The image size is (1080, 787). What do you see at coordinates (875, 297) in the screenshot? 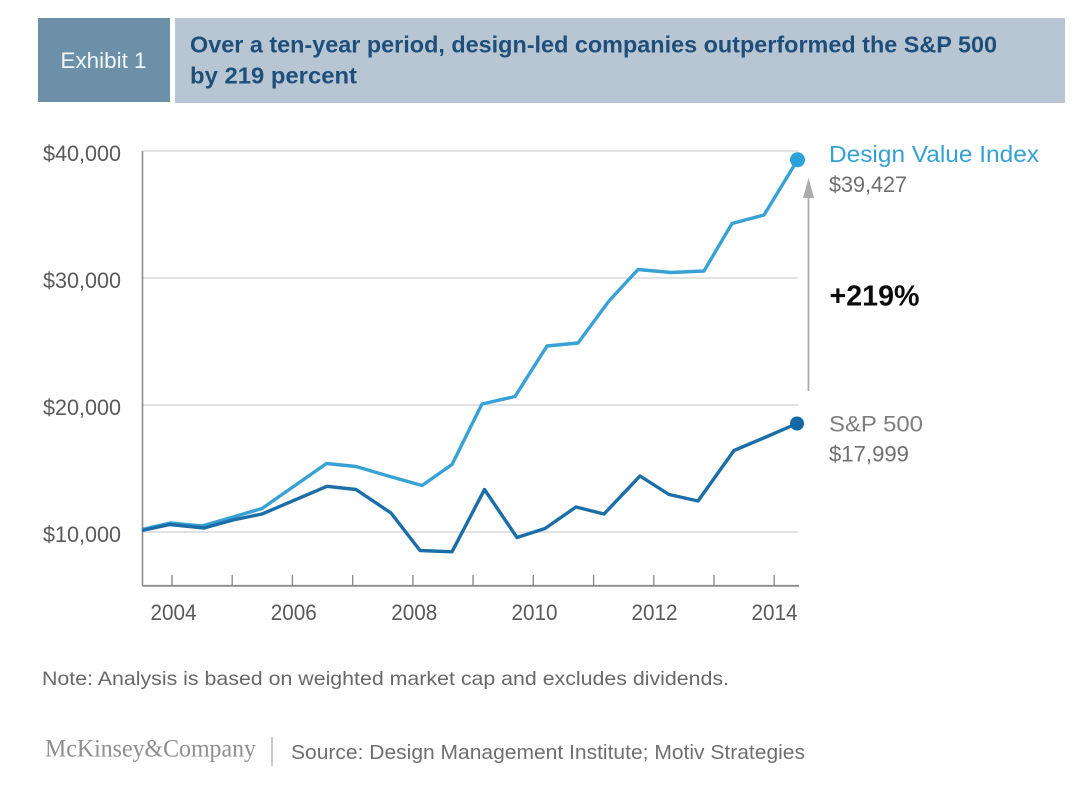
I see `svg-text: +219%` at bounding box center [875, 297].